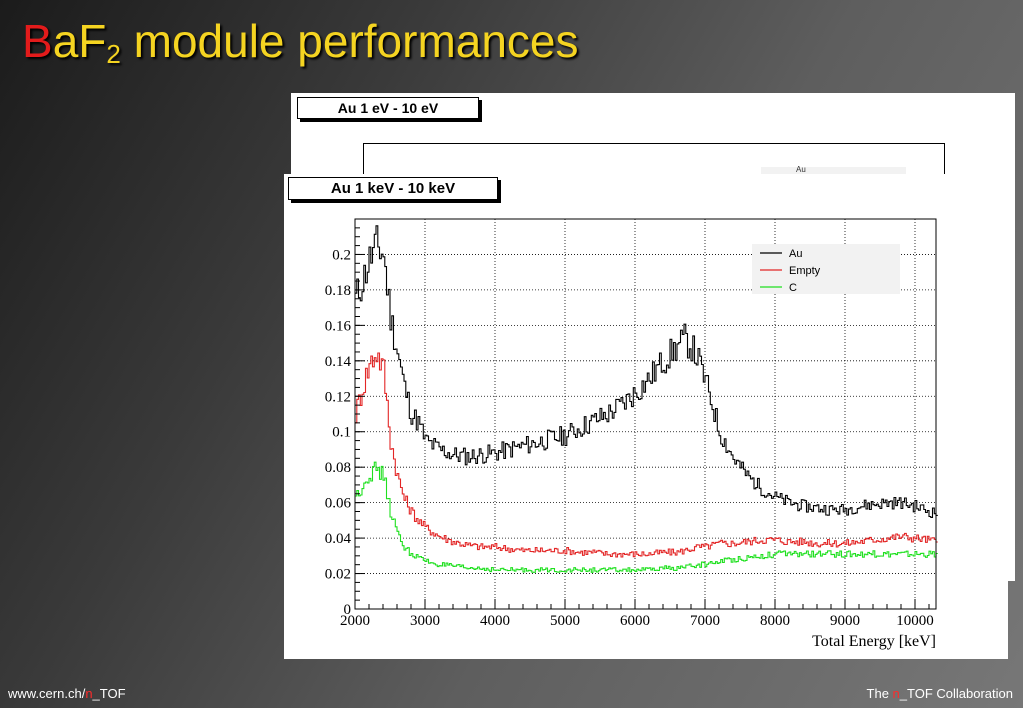 This screenshot has height=708, width=1023. What do you see at coordinates (338, 575) in the screenshot?
I see `y-tick-label-1: 0.02` at bounding box center [338, 575].